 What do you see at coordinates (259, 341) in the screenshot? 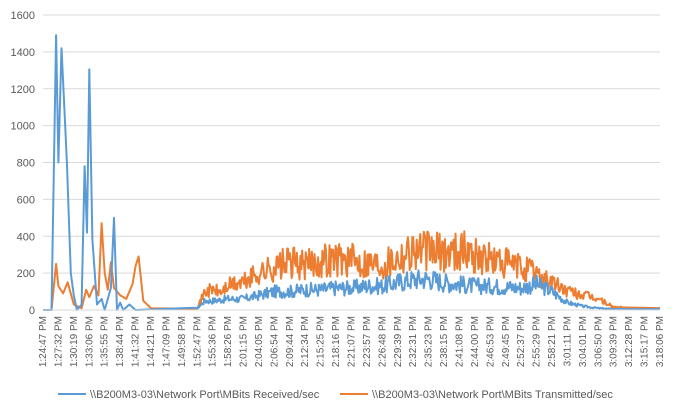
I see `x-tick-label: 2:04:05 PM` at bounding box center [259, 341].